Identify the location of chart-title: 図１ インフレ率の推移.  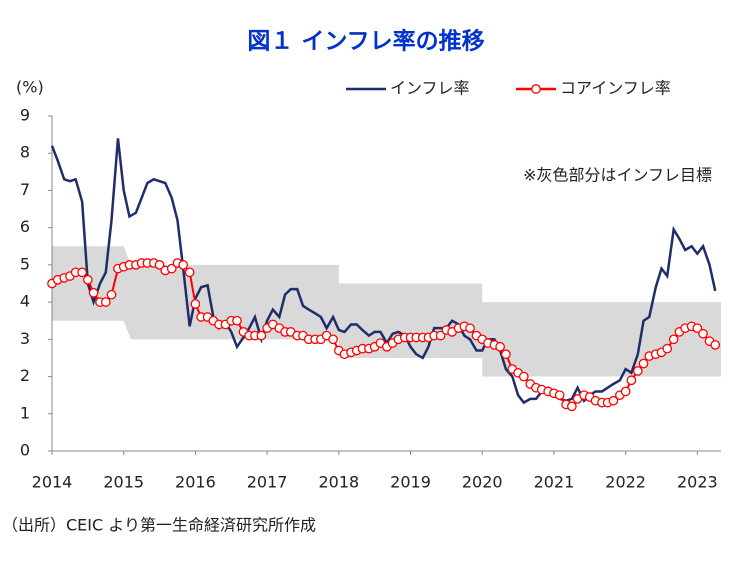
(365, 41).